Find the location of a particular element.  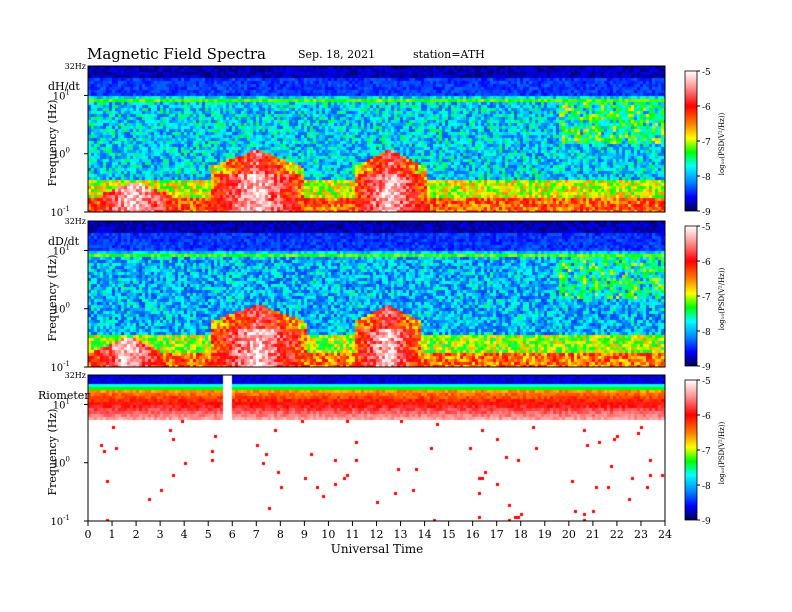

x-tick-label: 3 is located at coordinates (160, 534).